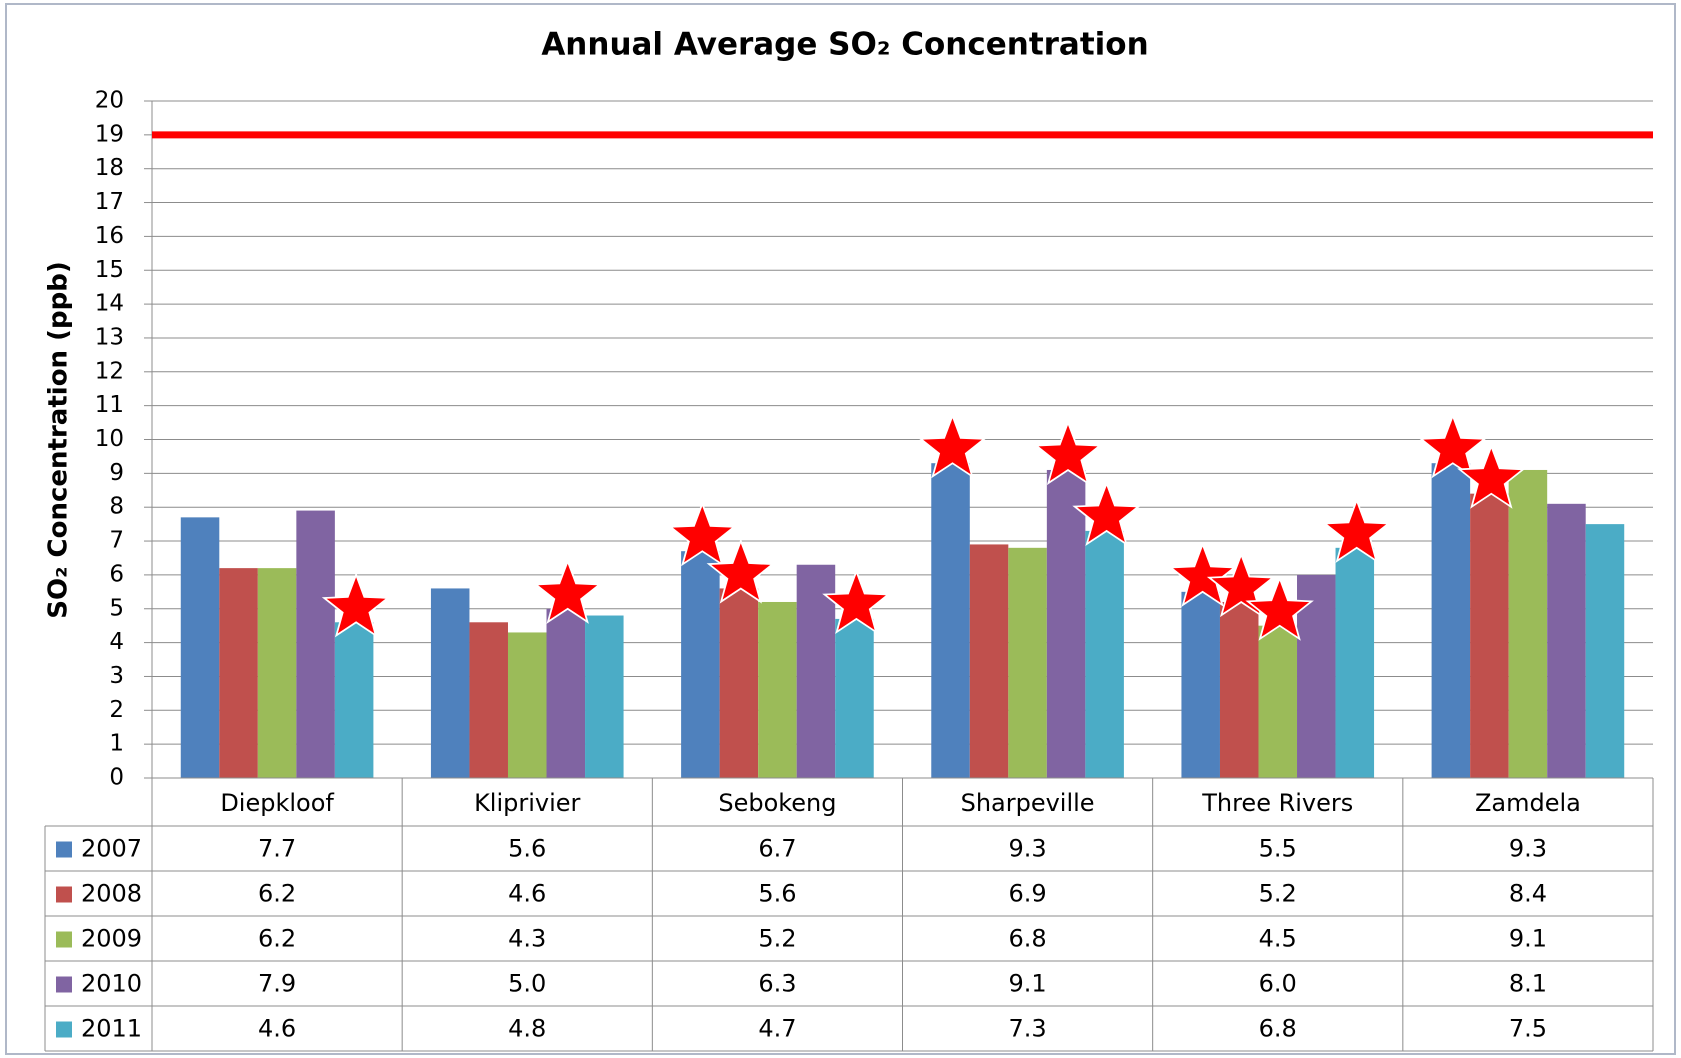 The width and height of the screenshot is (1681, 1058). I want to click on table-value: 4.3, so click(527, 939).